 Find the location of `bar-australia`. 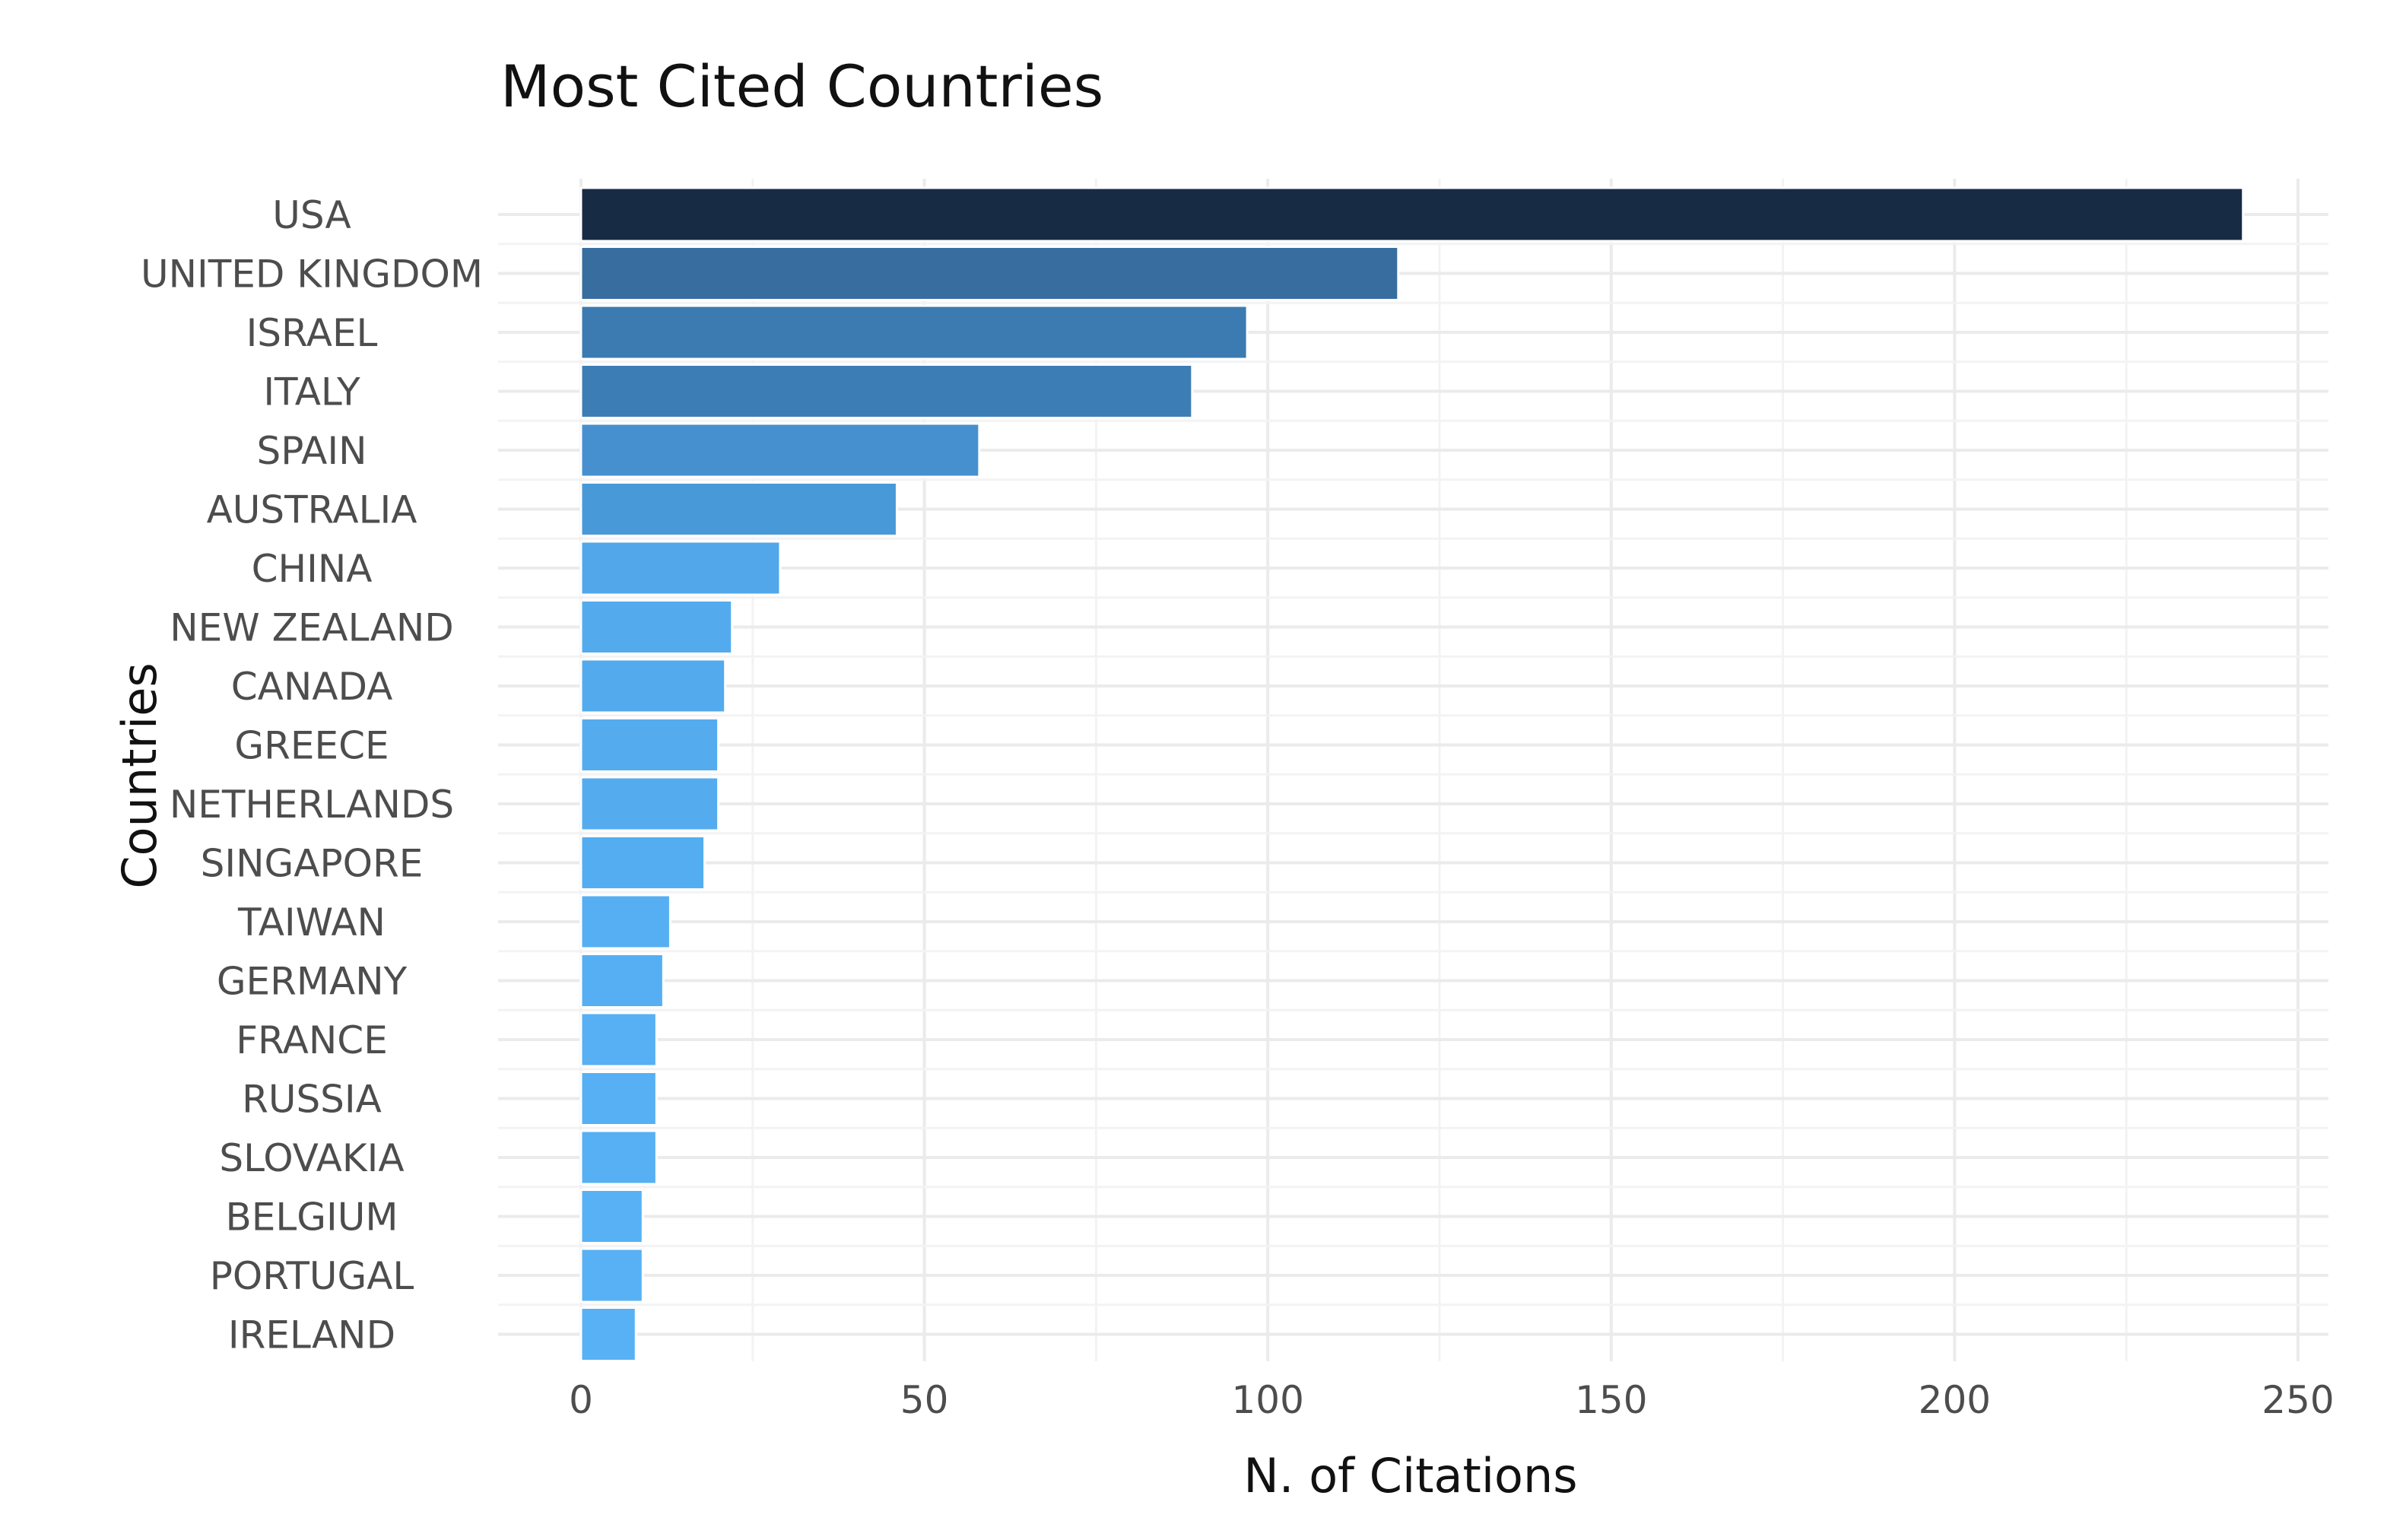

bar-australia is located at coordinates (739, 509).